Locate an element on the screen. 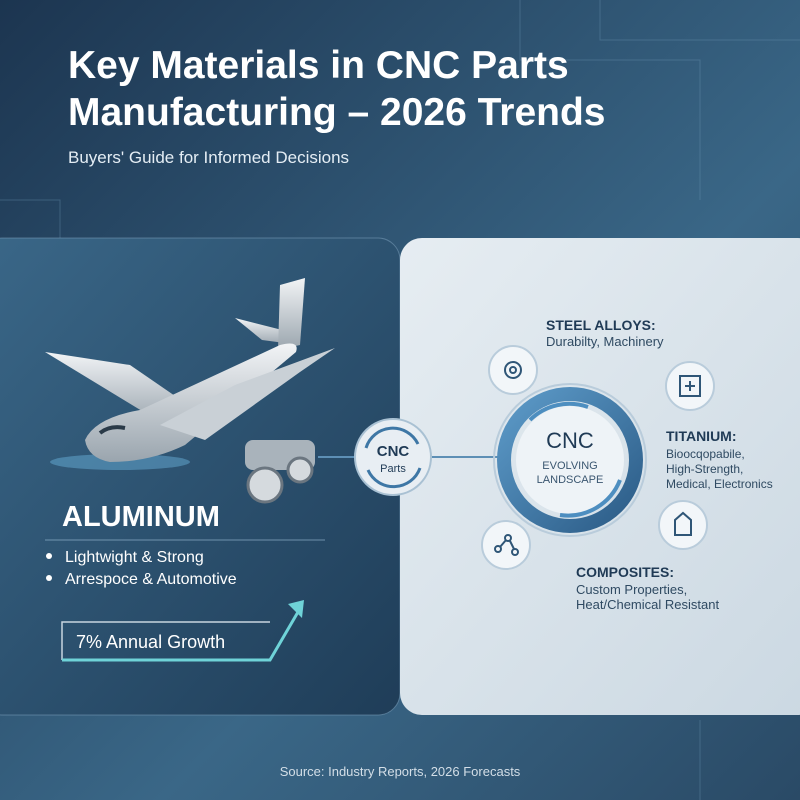 This screenshot has height=800, width=800. center-label: EVOLVING is located at coordinates (569, 466).